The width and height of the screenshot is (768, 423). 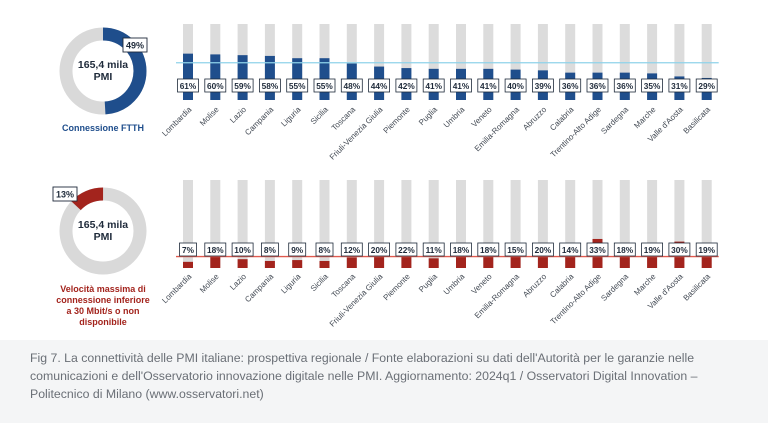 What do you see at coordinates (570, 250) in the screenshot?
I see `value-label-2-15: 14%` at bounding box center [570, 250].